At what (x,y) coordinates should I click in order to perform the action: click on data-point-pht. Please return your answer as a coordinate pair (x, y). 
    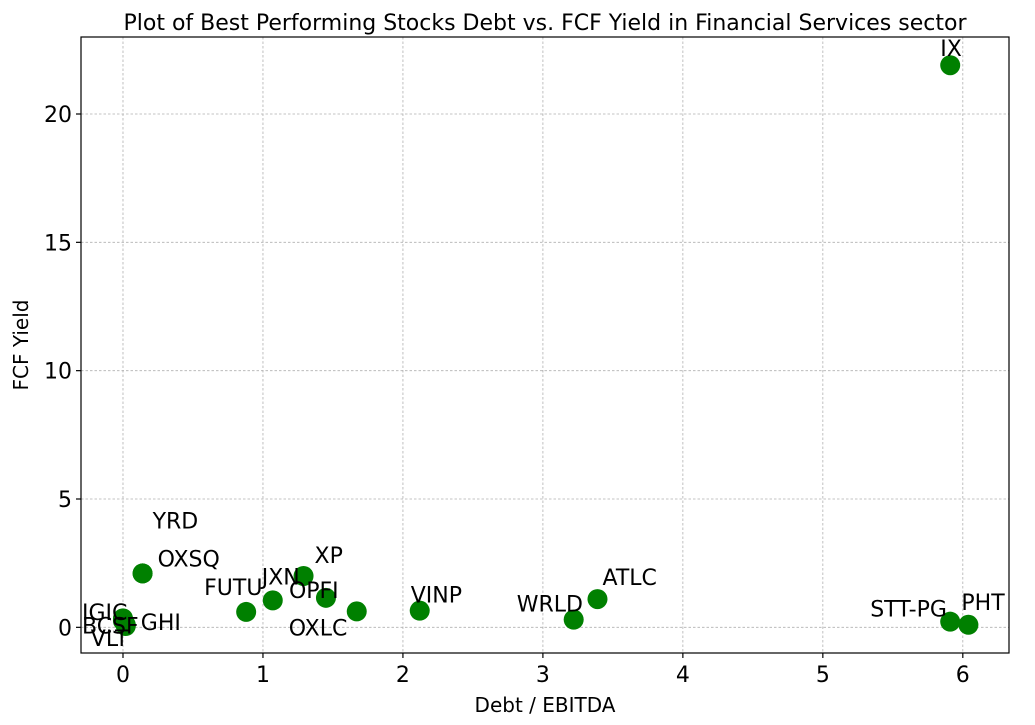
    Looking at the image, I should click on (968, 624).